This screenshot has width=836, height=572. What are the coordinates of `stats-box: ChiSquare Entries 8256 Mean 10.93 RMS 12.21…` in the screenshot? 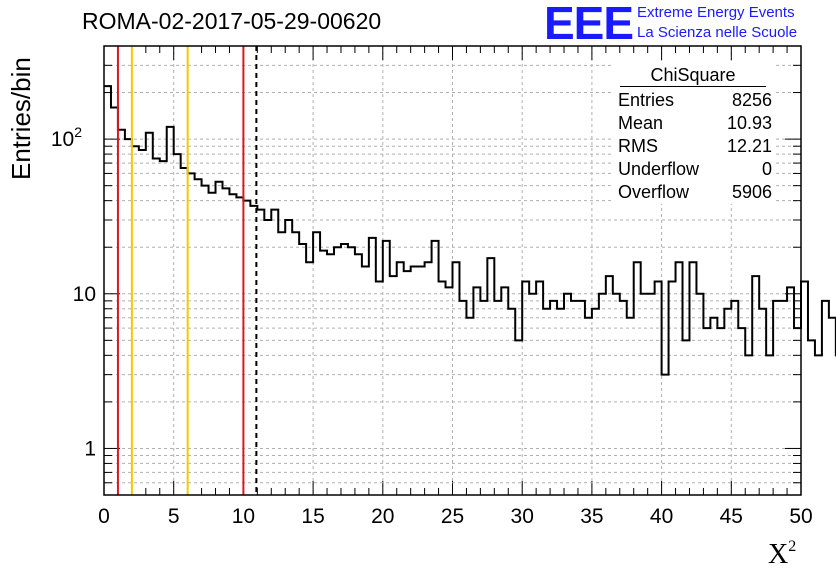 It's located at (693, 134).